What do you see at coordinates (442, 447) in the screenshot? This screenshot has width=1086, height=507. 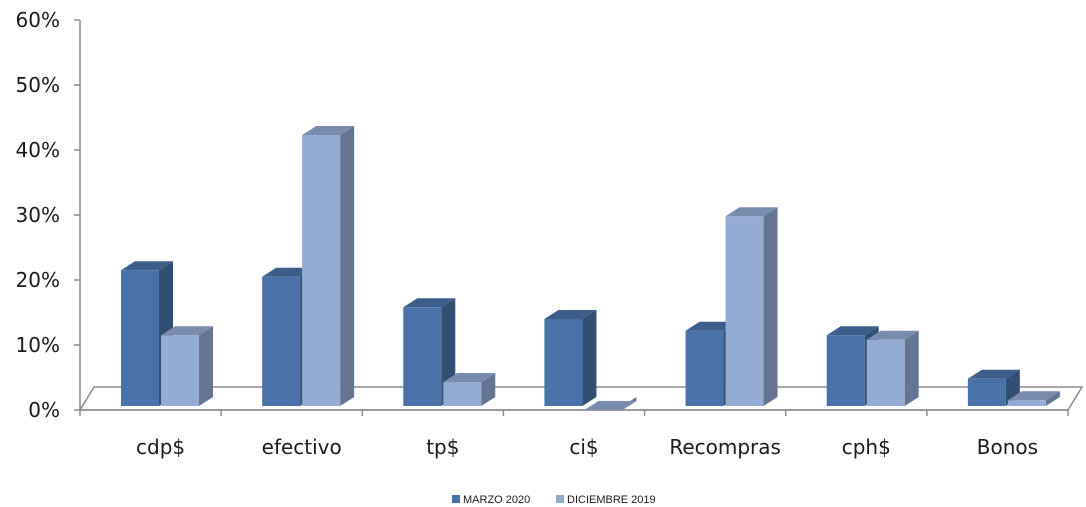 I see `x-category-label: tp$` at bounding box center [442, 447].